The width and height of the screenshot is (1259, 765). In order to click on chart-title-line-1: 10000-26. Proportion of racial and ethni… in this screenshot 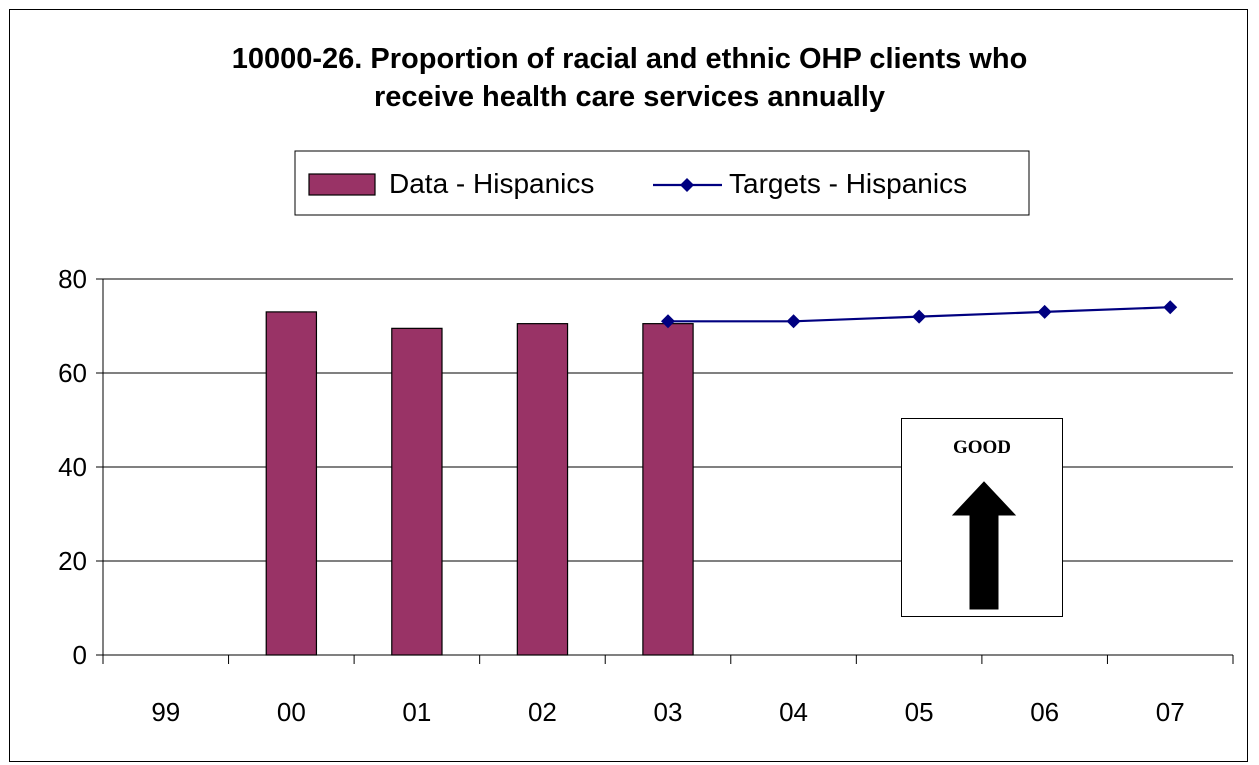, I will do `click(629, 59)`.